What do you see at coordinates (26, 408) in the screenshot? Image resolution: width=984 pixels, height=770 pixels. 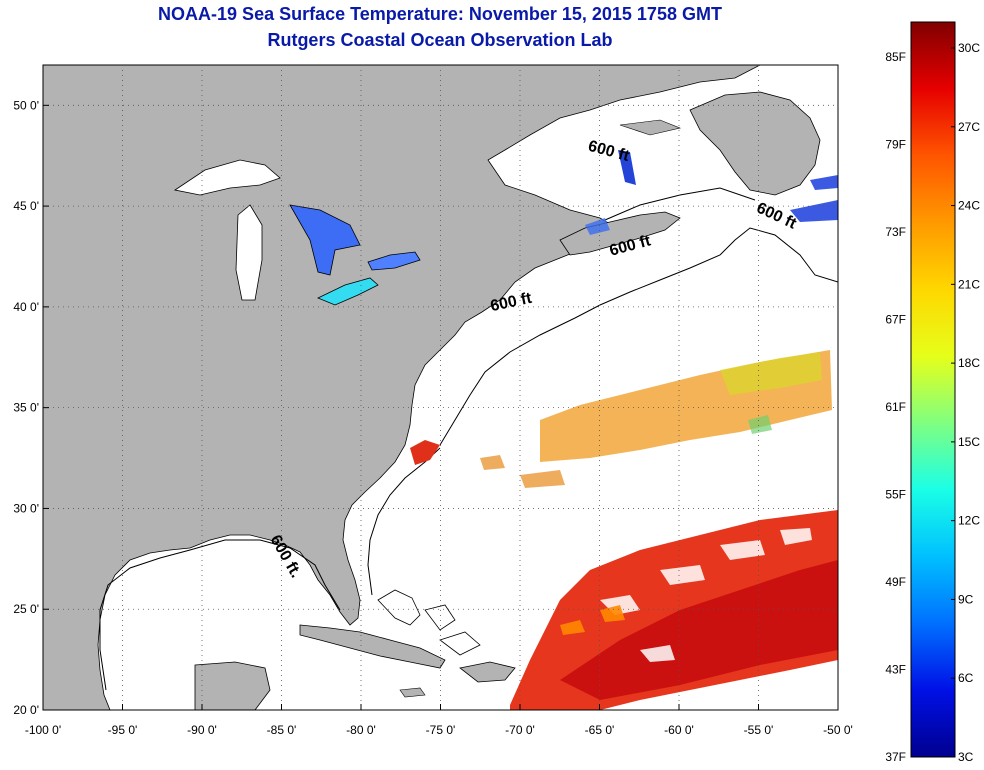 I see `lat-tick-label: 35 0'` at bounding box center [26, 408].